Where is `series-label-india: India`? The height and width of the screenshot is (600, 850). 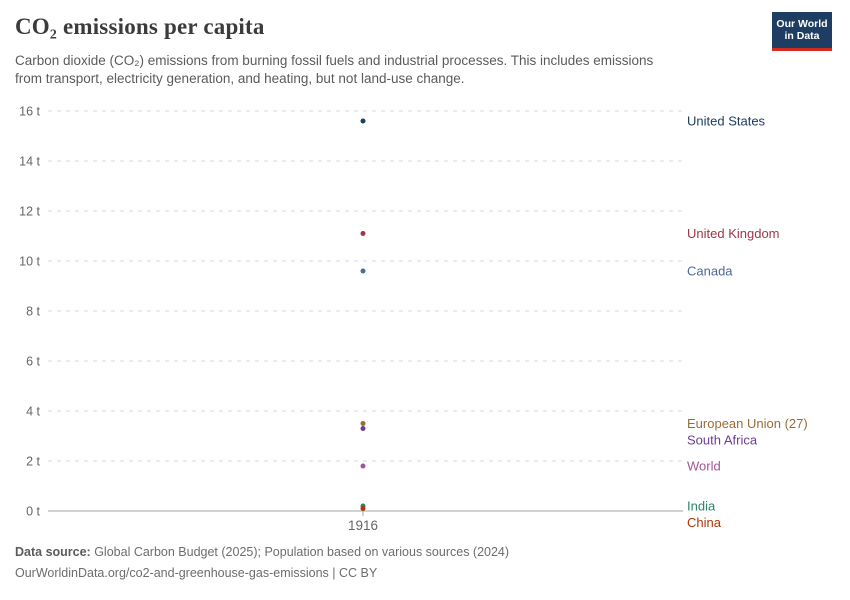 series-label-india: India is located at coordinates (701, 506).